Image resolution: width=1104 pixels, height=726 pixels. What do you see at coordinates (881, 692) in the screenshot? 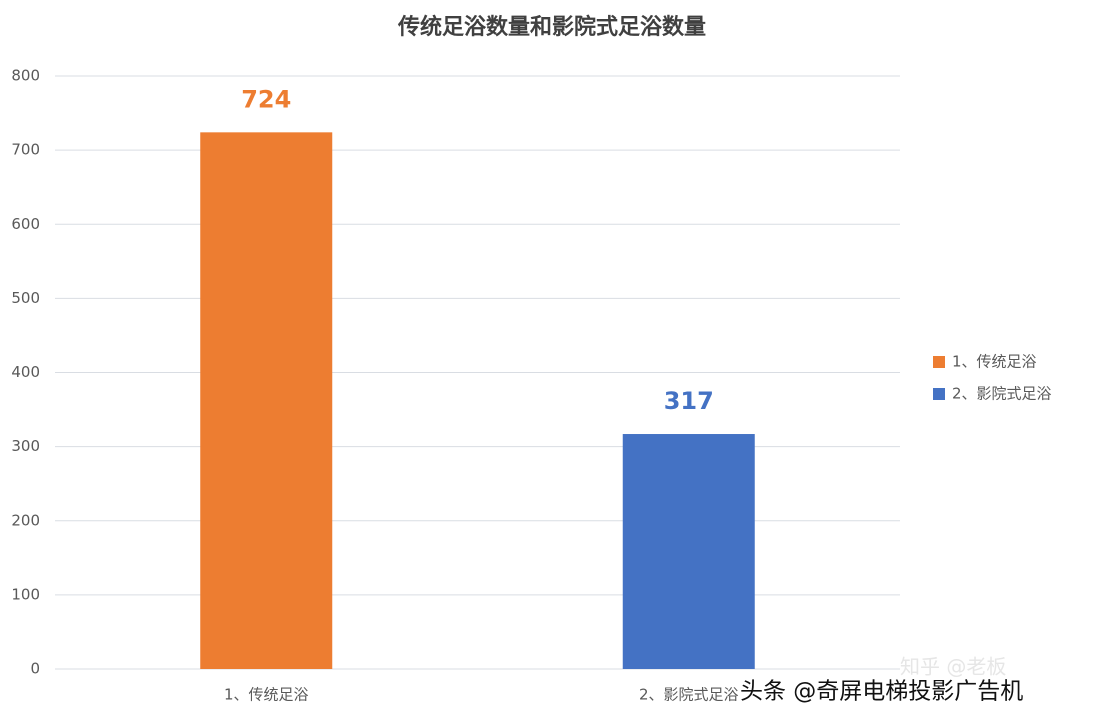
I see `watermark: 头条 @奇屏电梯投影广告机` at bounding box center [881, 692].